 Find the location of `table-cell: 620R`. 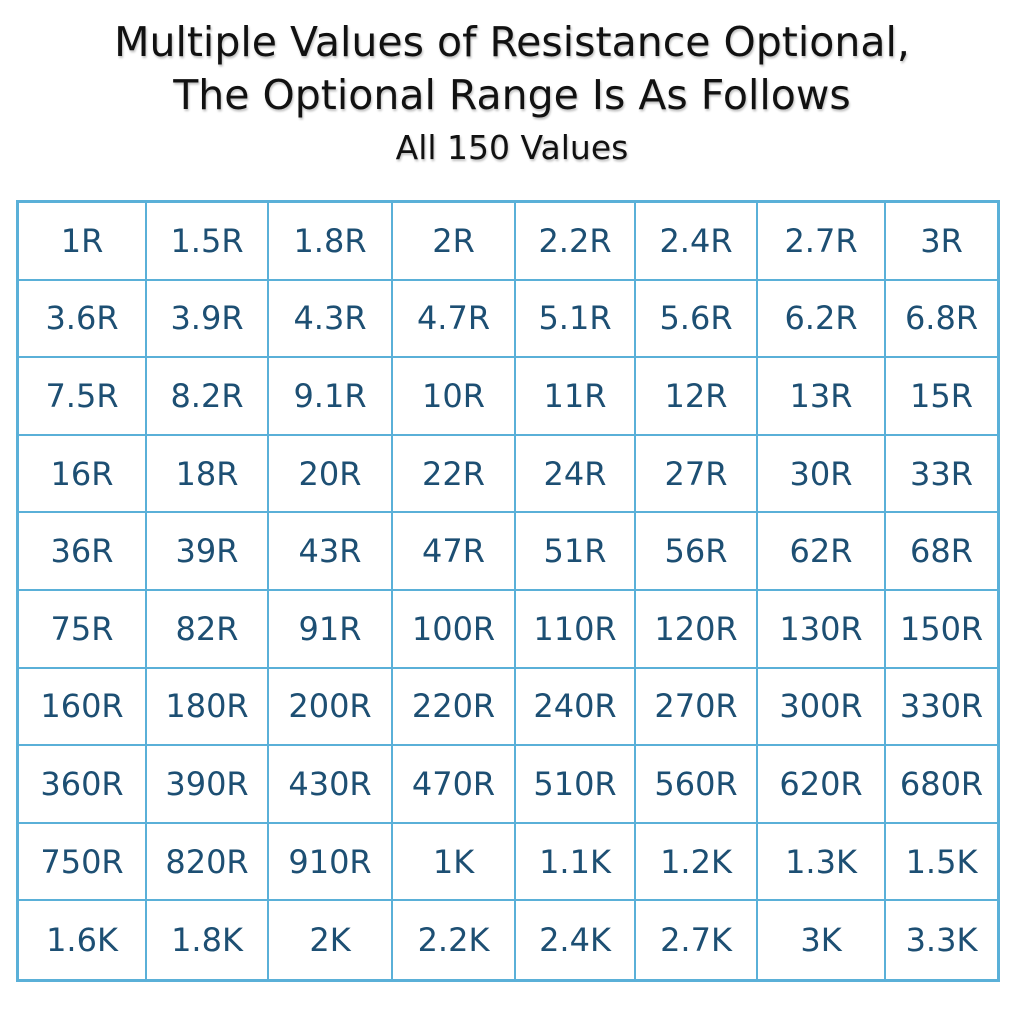

table-cell: 620R is located at coordinates (822, 785).